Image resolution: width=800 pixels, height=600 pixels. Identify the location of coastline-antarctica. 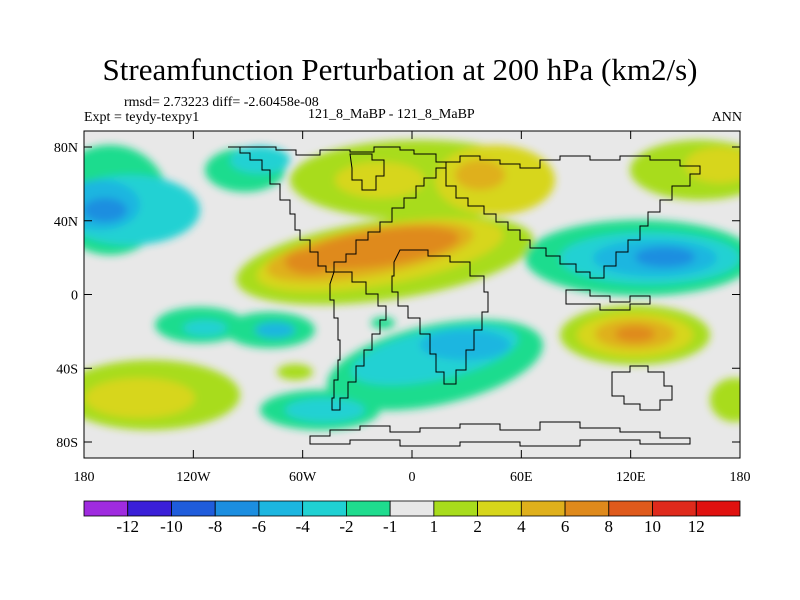
(500, 434).